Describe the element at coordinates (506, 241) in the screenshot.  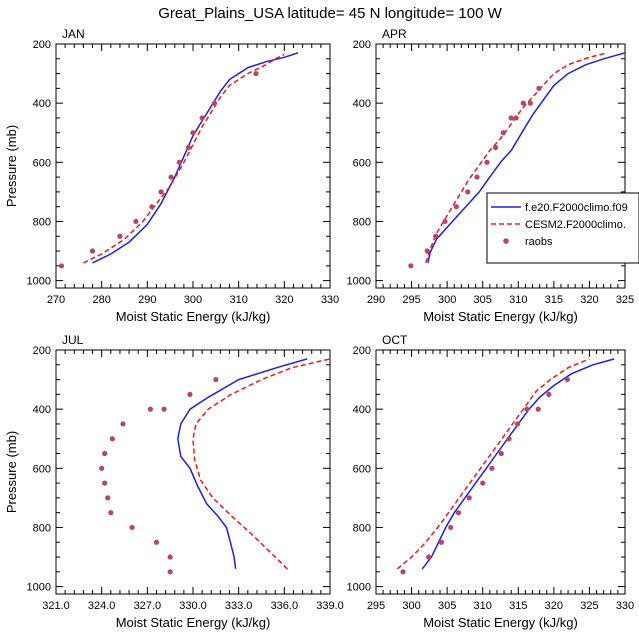
I see `legend-marker-swatch` at that location.